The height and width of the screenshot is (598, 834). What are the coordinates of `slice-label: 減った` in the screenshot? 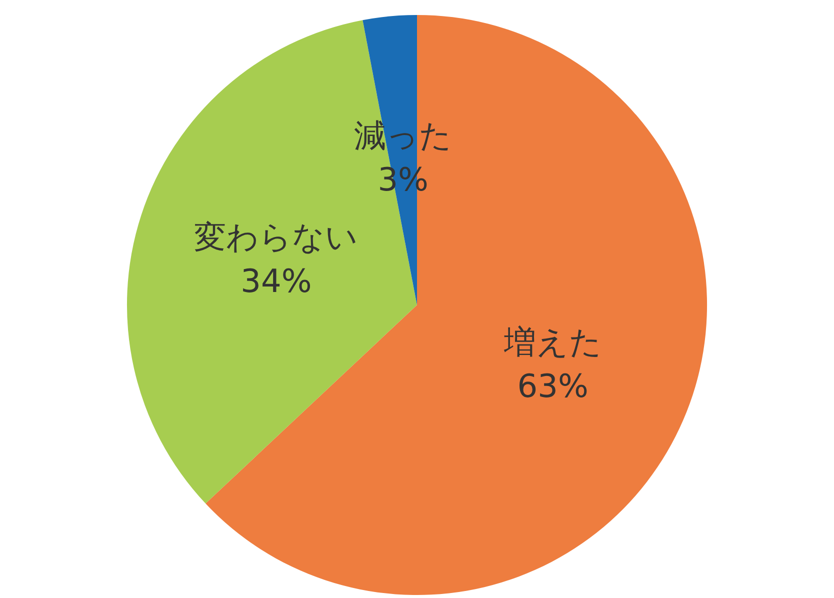 It's located at (403, 135).